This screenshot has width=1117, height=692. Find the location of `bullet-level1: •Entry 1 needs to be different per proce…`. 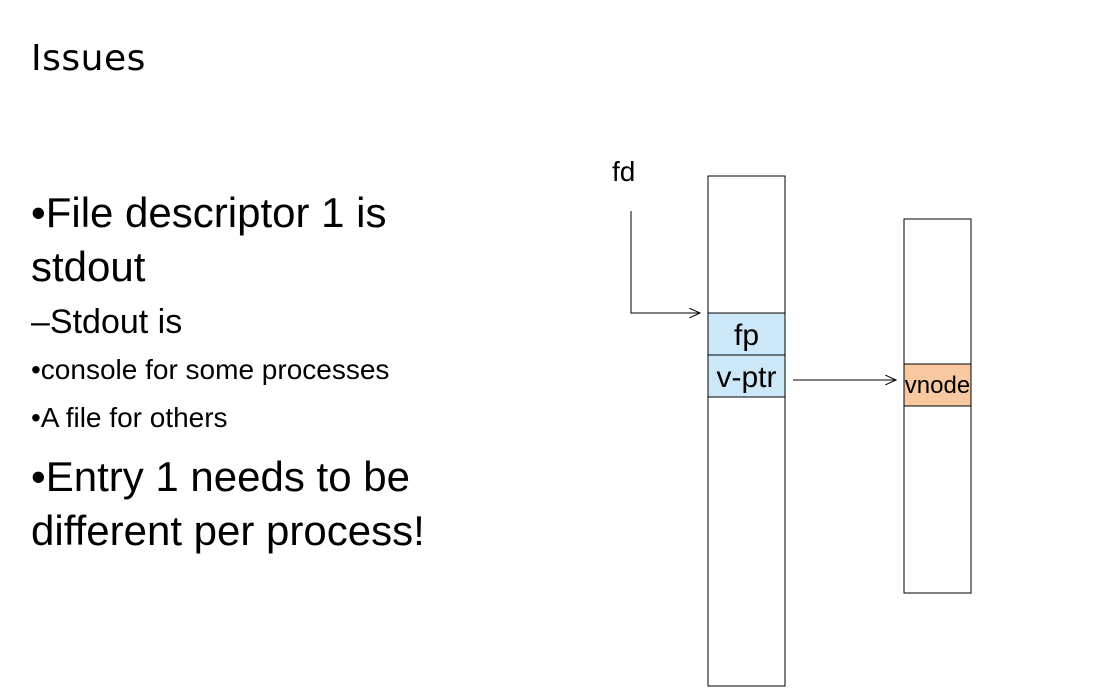

bullet-level1: •Entry 1 needs to be different per proce… is located at coordinates (228, 503).